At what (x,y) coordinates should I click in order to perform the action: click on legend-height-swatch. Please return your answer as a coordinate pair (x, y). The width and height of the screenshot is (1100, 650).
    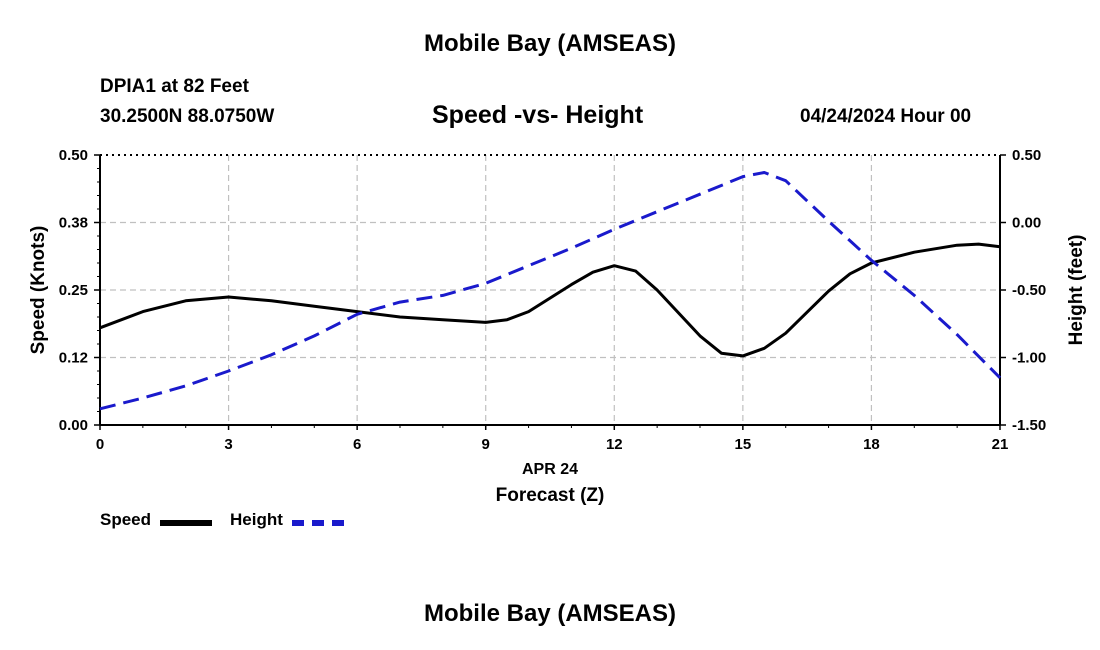
    Looking at the image, I should click on (318, 523).